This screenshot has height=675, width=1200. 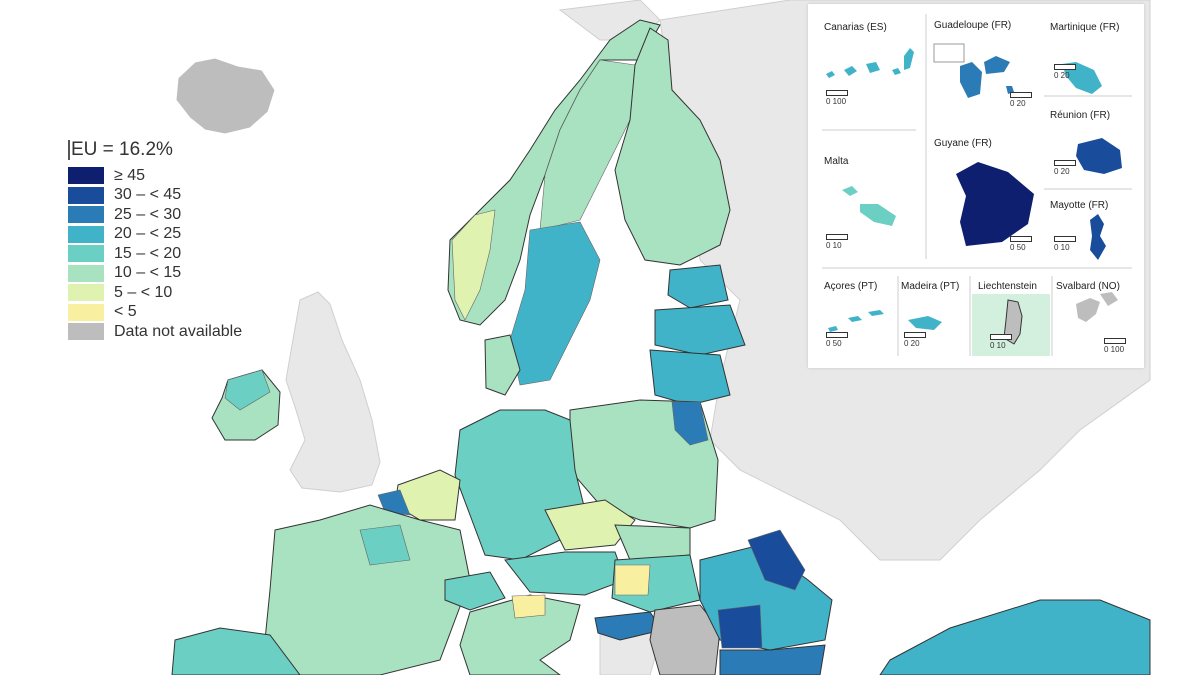 I want to click on inset-label-svalbard: Svalbard (NO), so click(x=1088, y=286).